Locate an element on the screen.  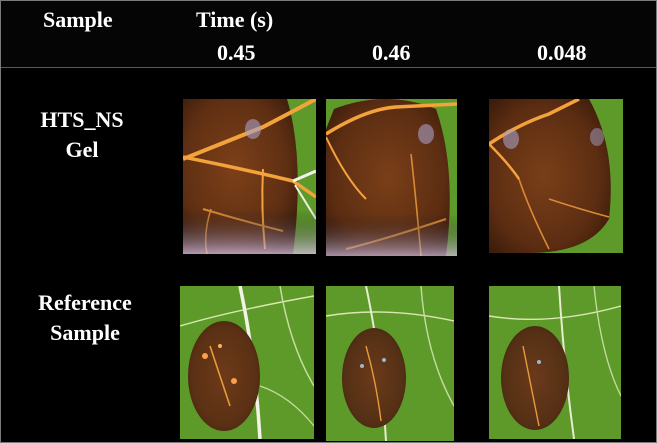
time-column-header: Time (s) is located at coordinates (235, 19).